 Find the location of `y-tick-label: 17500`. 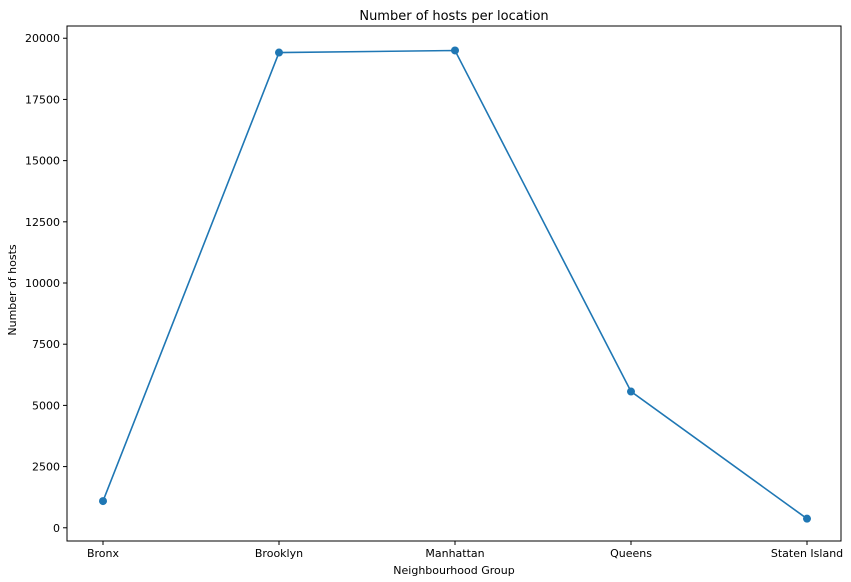

y-tick-label: 17500 is located at coordinates (42, 99).